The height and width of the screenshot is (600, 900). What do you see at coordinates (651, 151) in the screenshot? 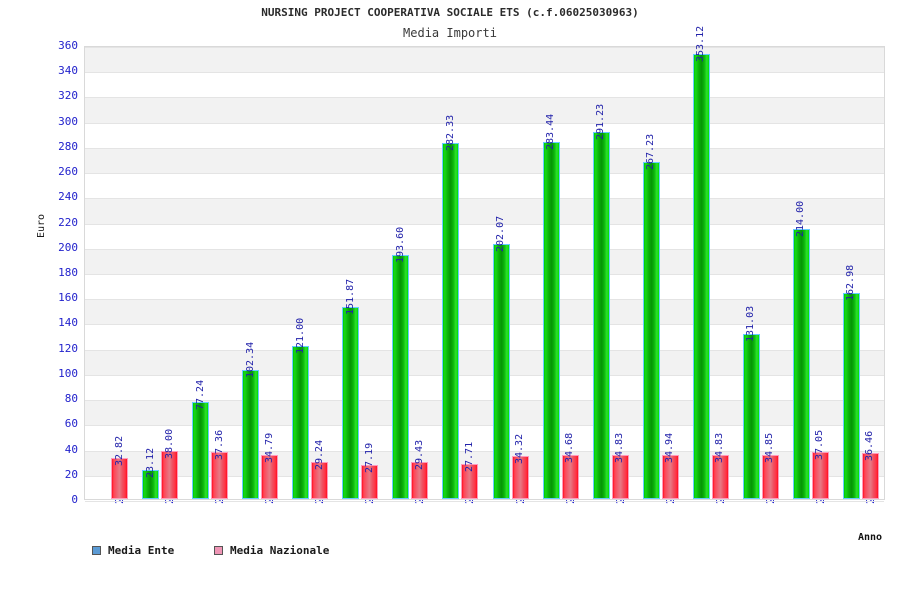
I see `bar-value-label: 267.23` at bounding box center [651, 151].